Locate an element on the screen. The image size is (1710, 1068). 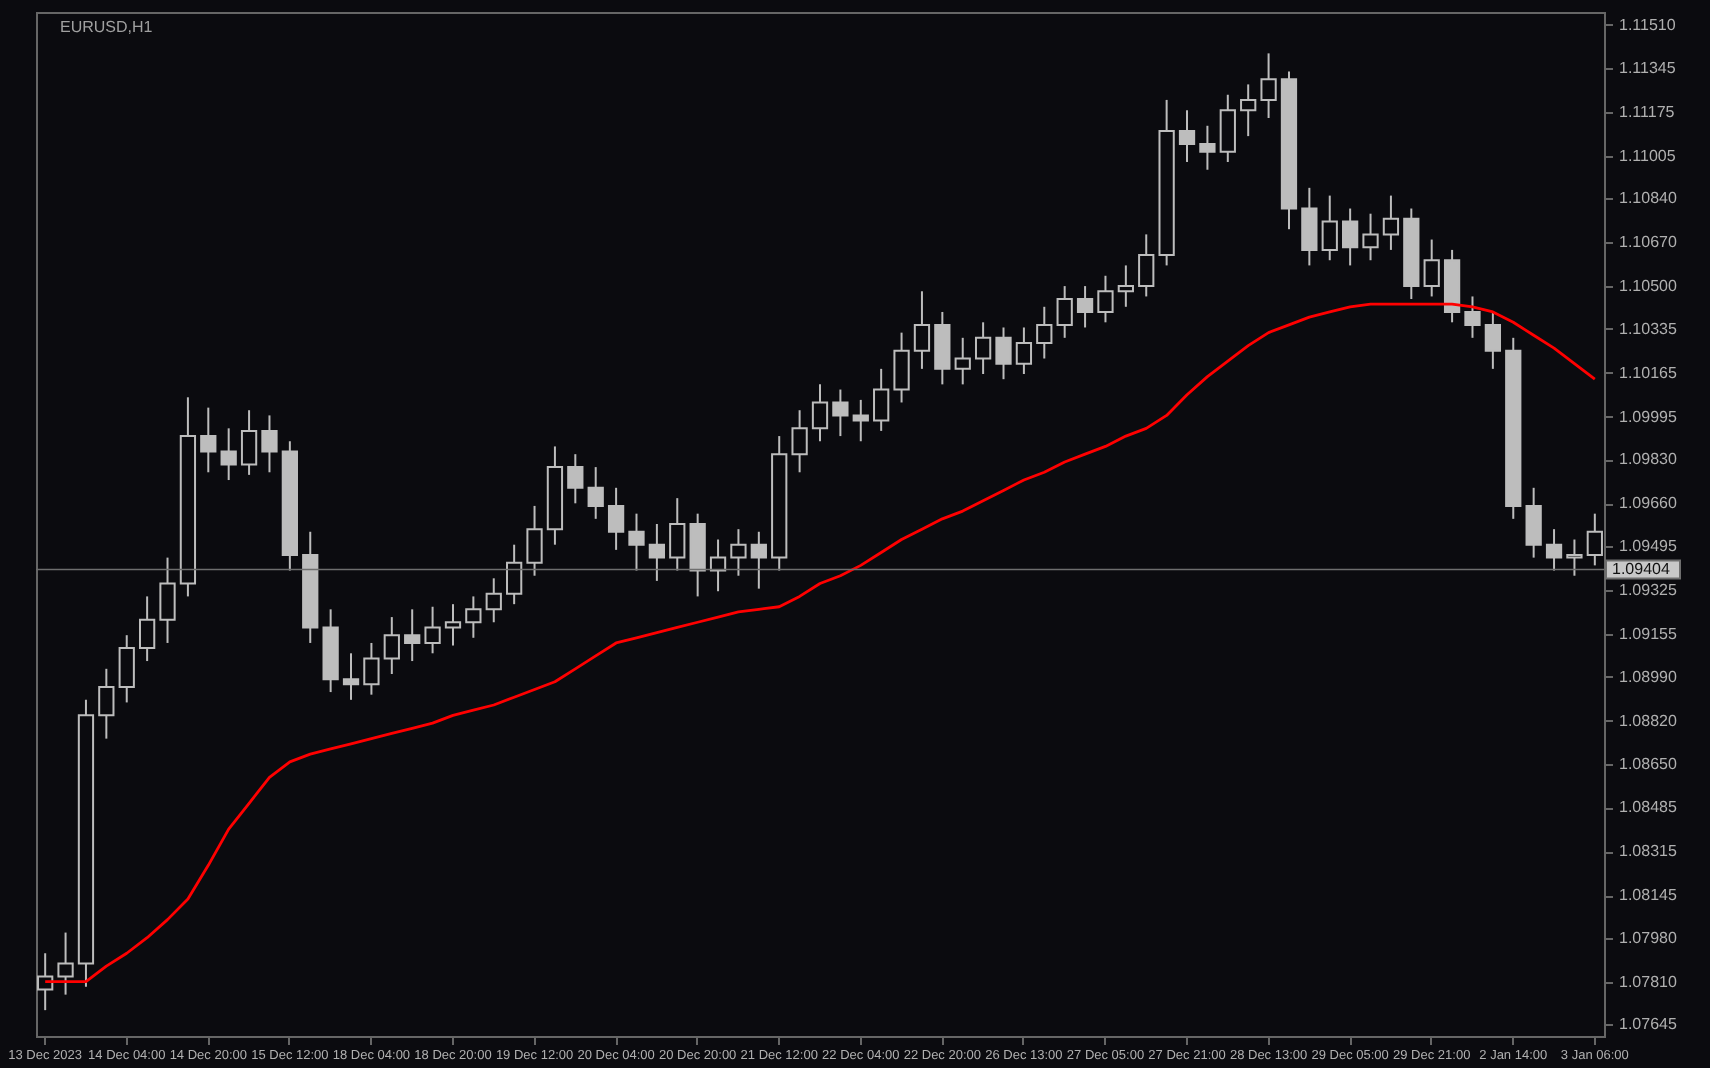
y-tick-label: 1.09995 is located at coordinates (1648, 416).